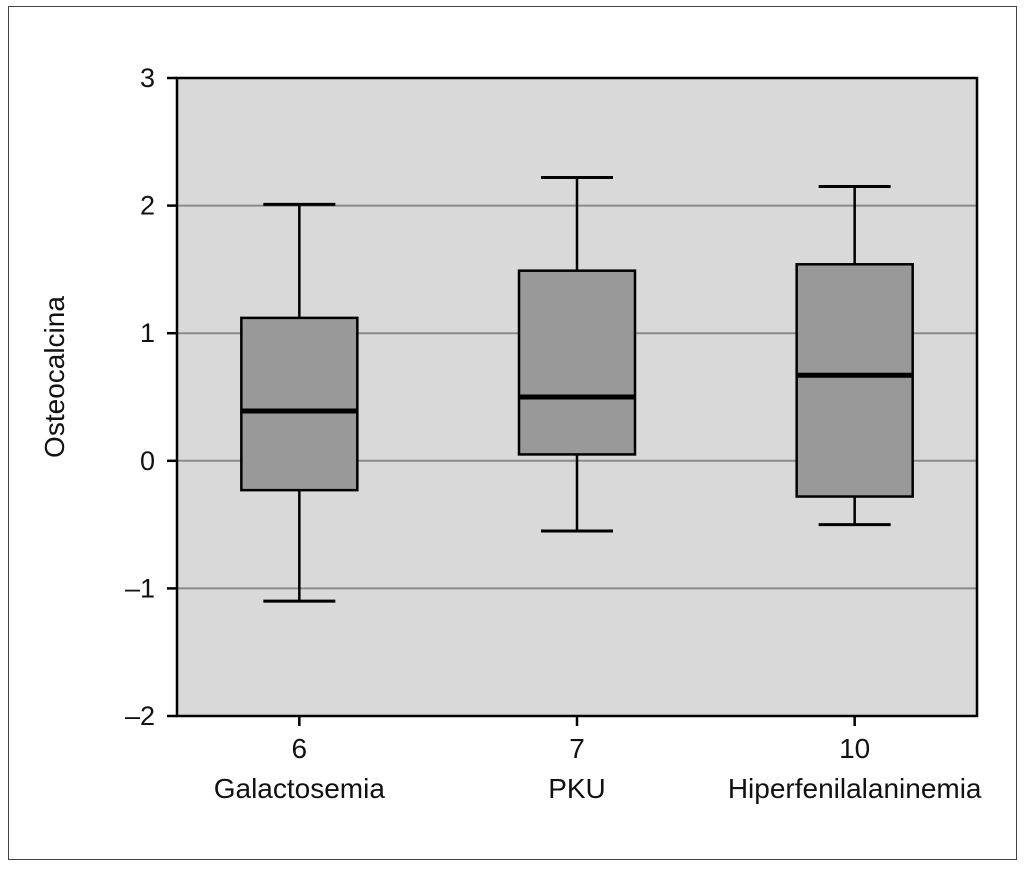 This screenshot has height=870, width=1024. I want to click on x-tick-count: 7, so click(577, 748).